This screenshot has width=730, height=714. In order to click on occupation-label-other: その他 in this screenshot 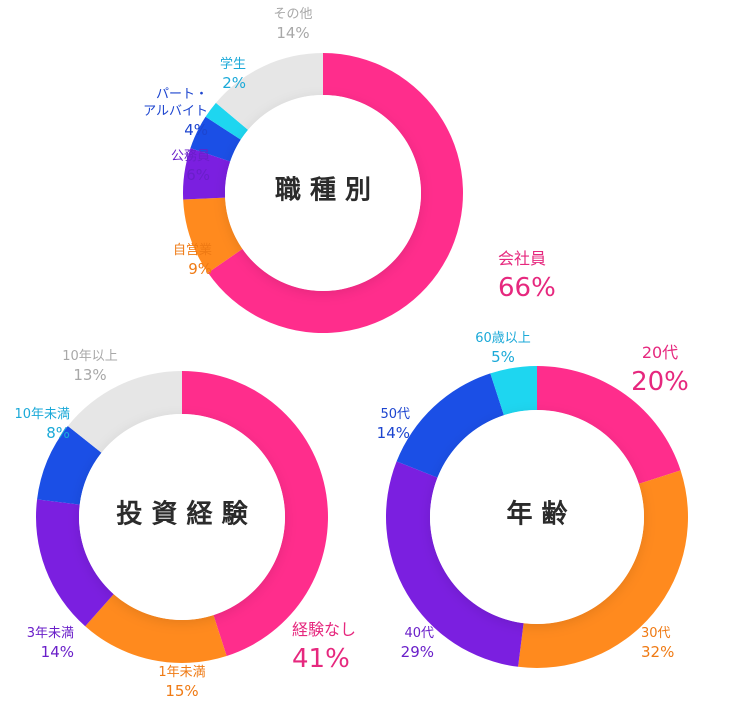, I will do `click(292, 14)`.